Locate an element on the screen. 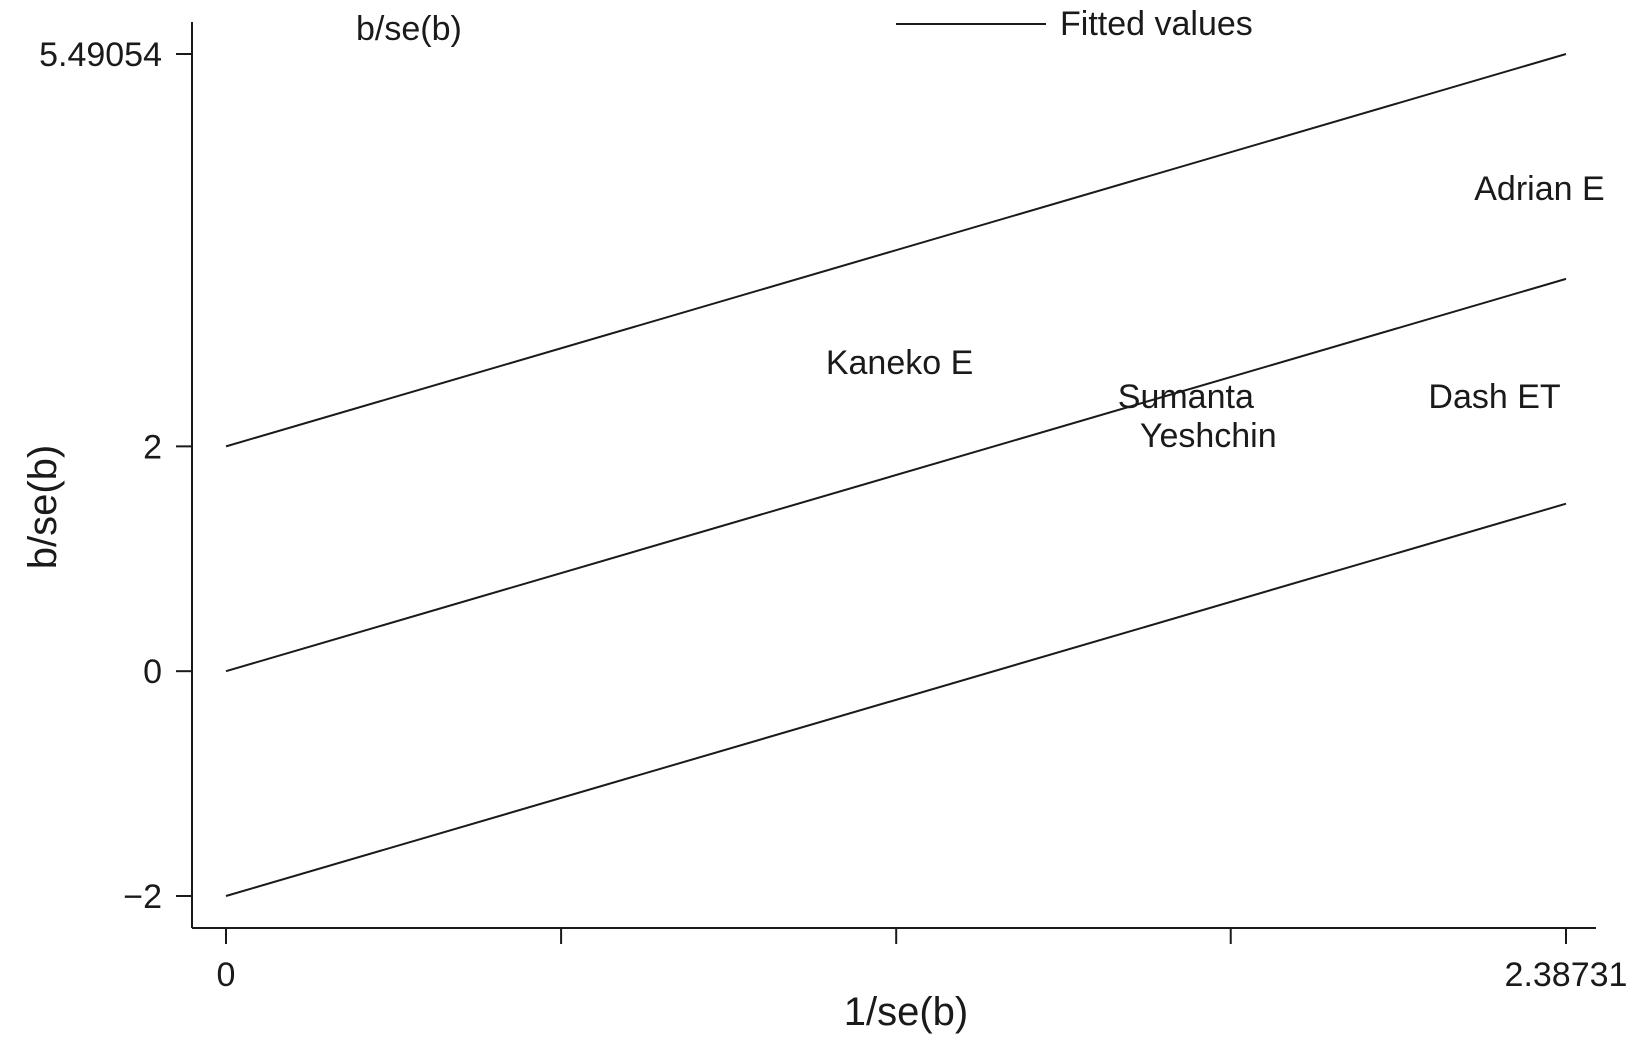  x-tick-label: 0 is located at coordinates (226, 975).